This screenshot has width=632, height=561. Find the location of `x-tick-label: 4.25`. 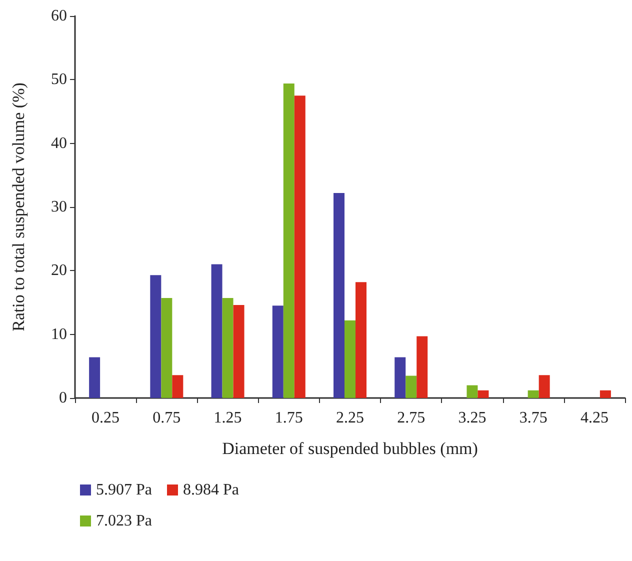

x-tick-label: 4.25 is located at coordinates (594, 418).